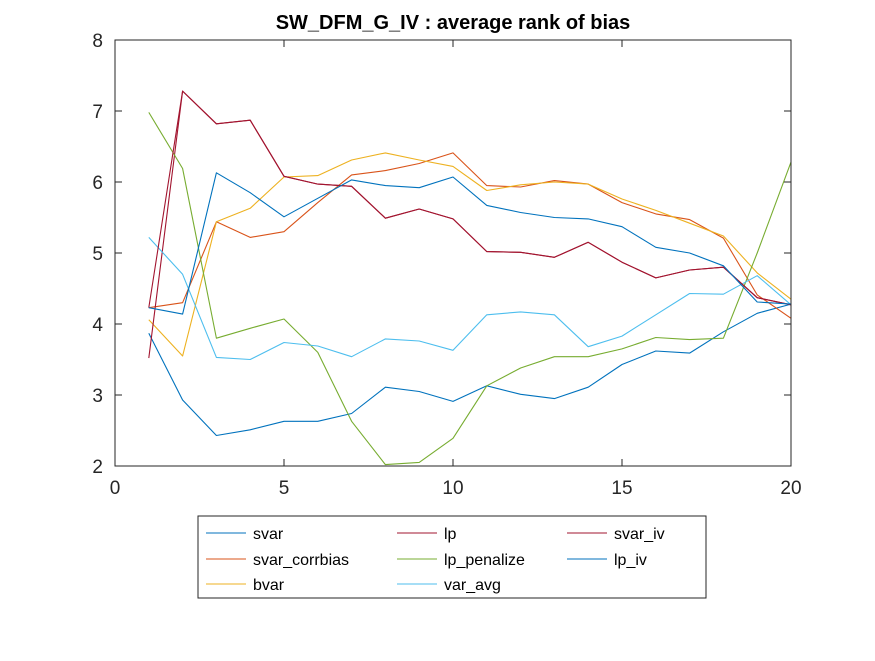 The image size is (875, 661). What do you see at coordinates (97, 112) in the screenshot?
I see `y-tick-label: 7` at bounding box center [97, 112].